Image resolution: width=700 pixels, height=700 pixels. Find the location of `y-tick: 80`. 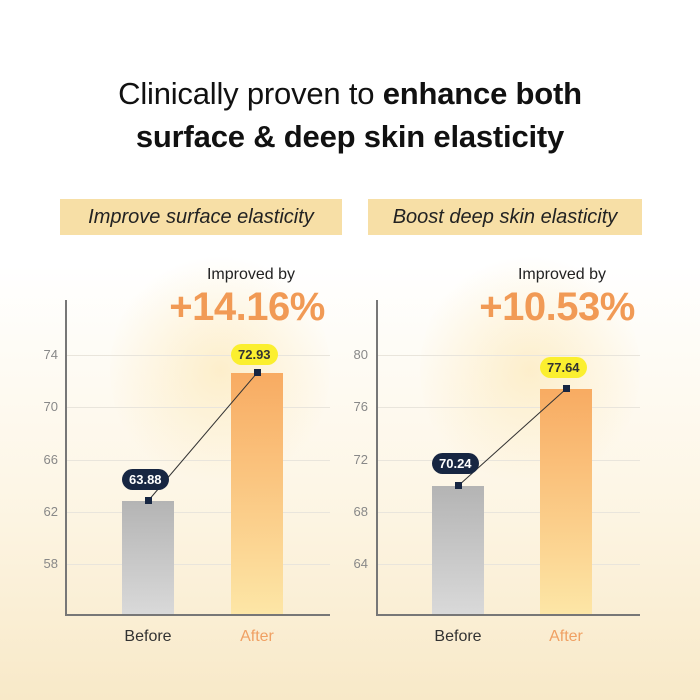

y-tick: 80 is located at coordinates (360, 354).